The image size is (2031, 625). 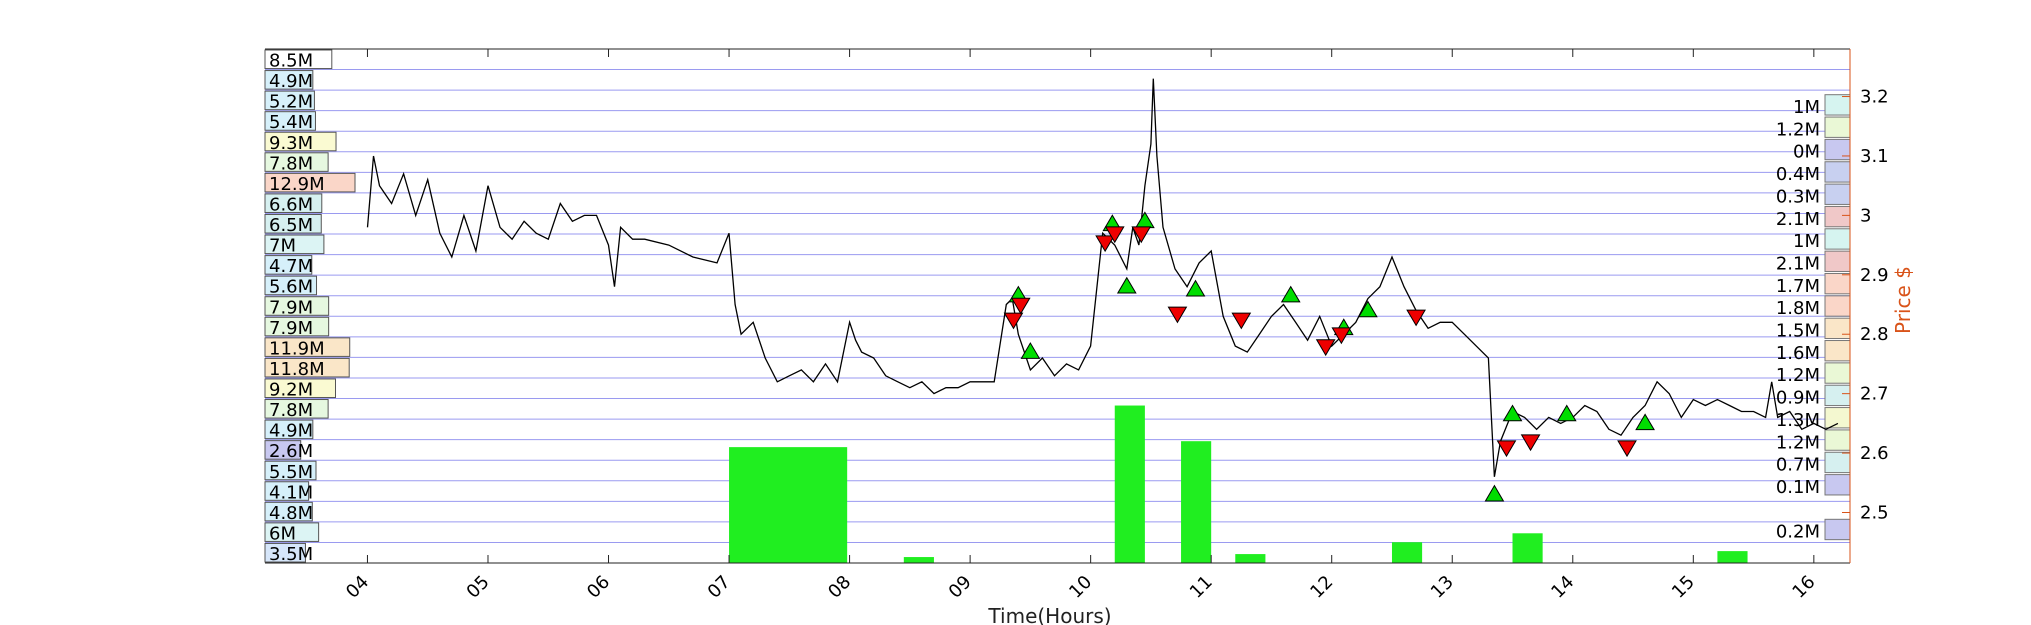 I want to click on left-profile-label: 2.6M, so click(x=291, y=451).